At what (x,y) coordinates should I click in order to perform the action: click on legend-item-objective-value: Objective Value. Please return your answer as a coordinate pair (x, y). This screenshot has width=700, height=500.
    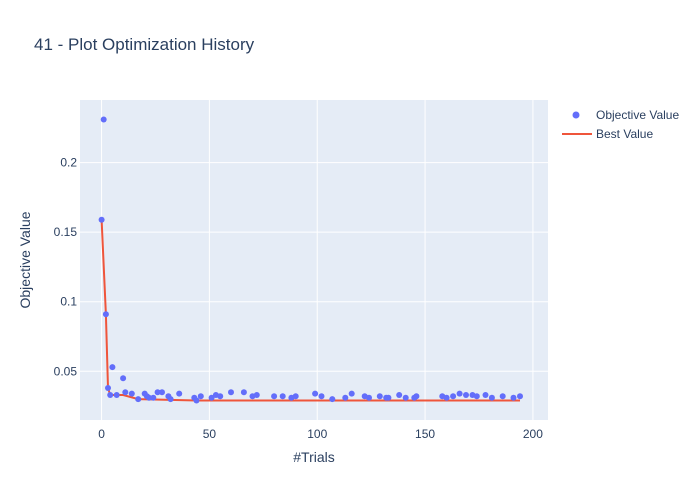
    Looking at the image, I should click on (626, 115).